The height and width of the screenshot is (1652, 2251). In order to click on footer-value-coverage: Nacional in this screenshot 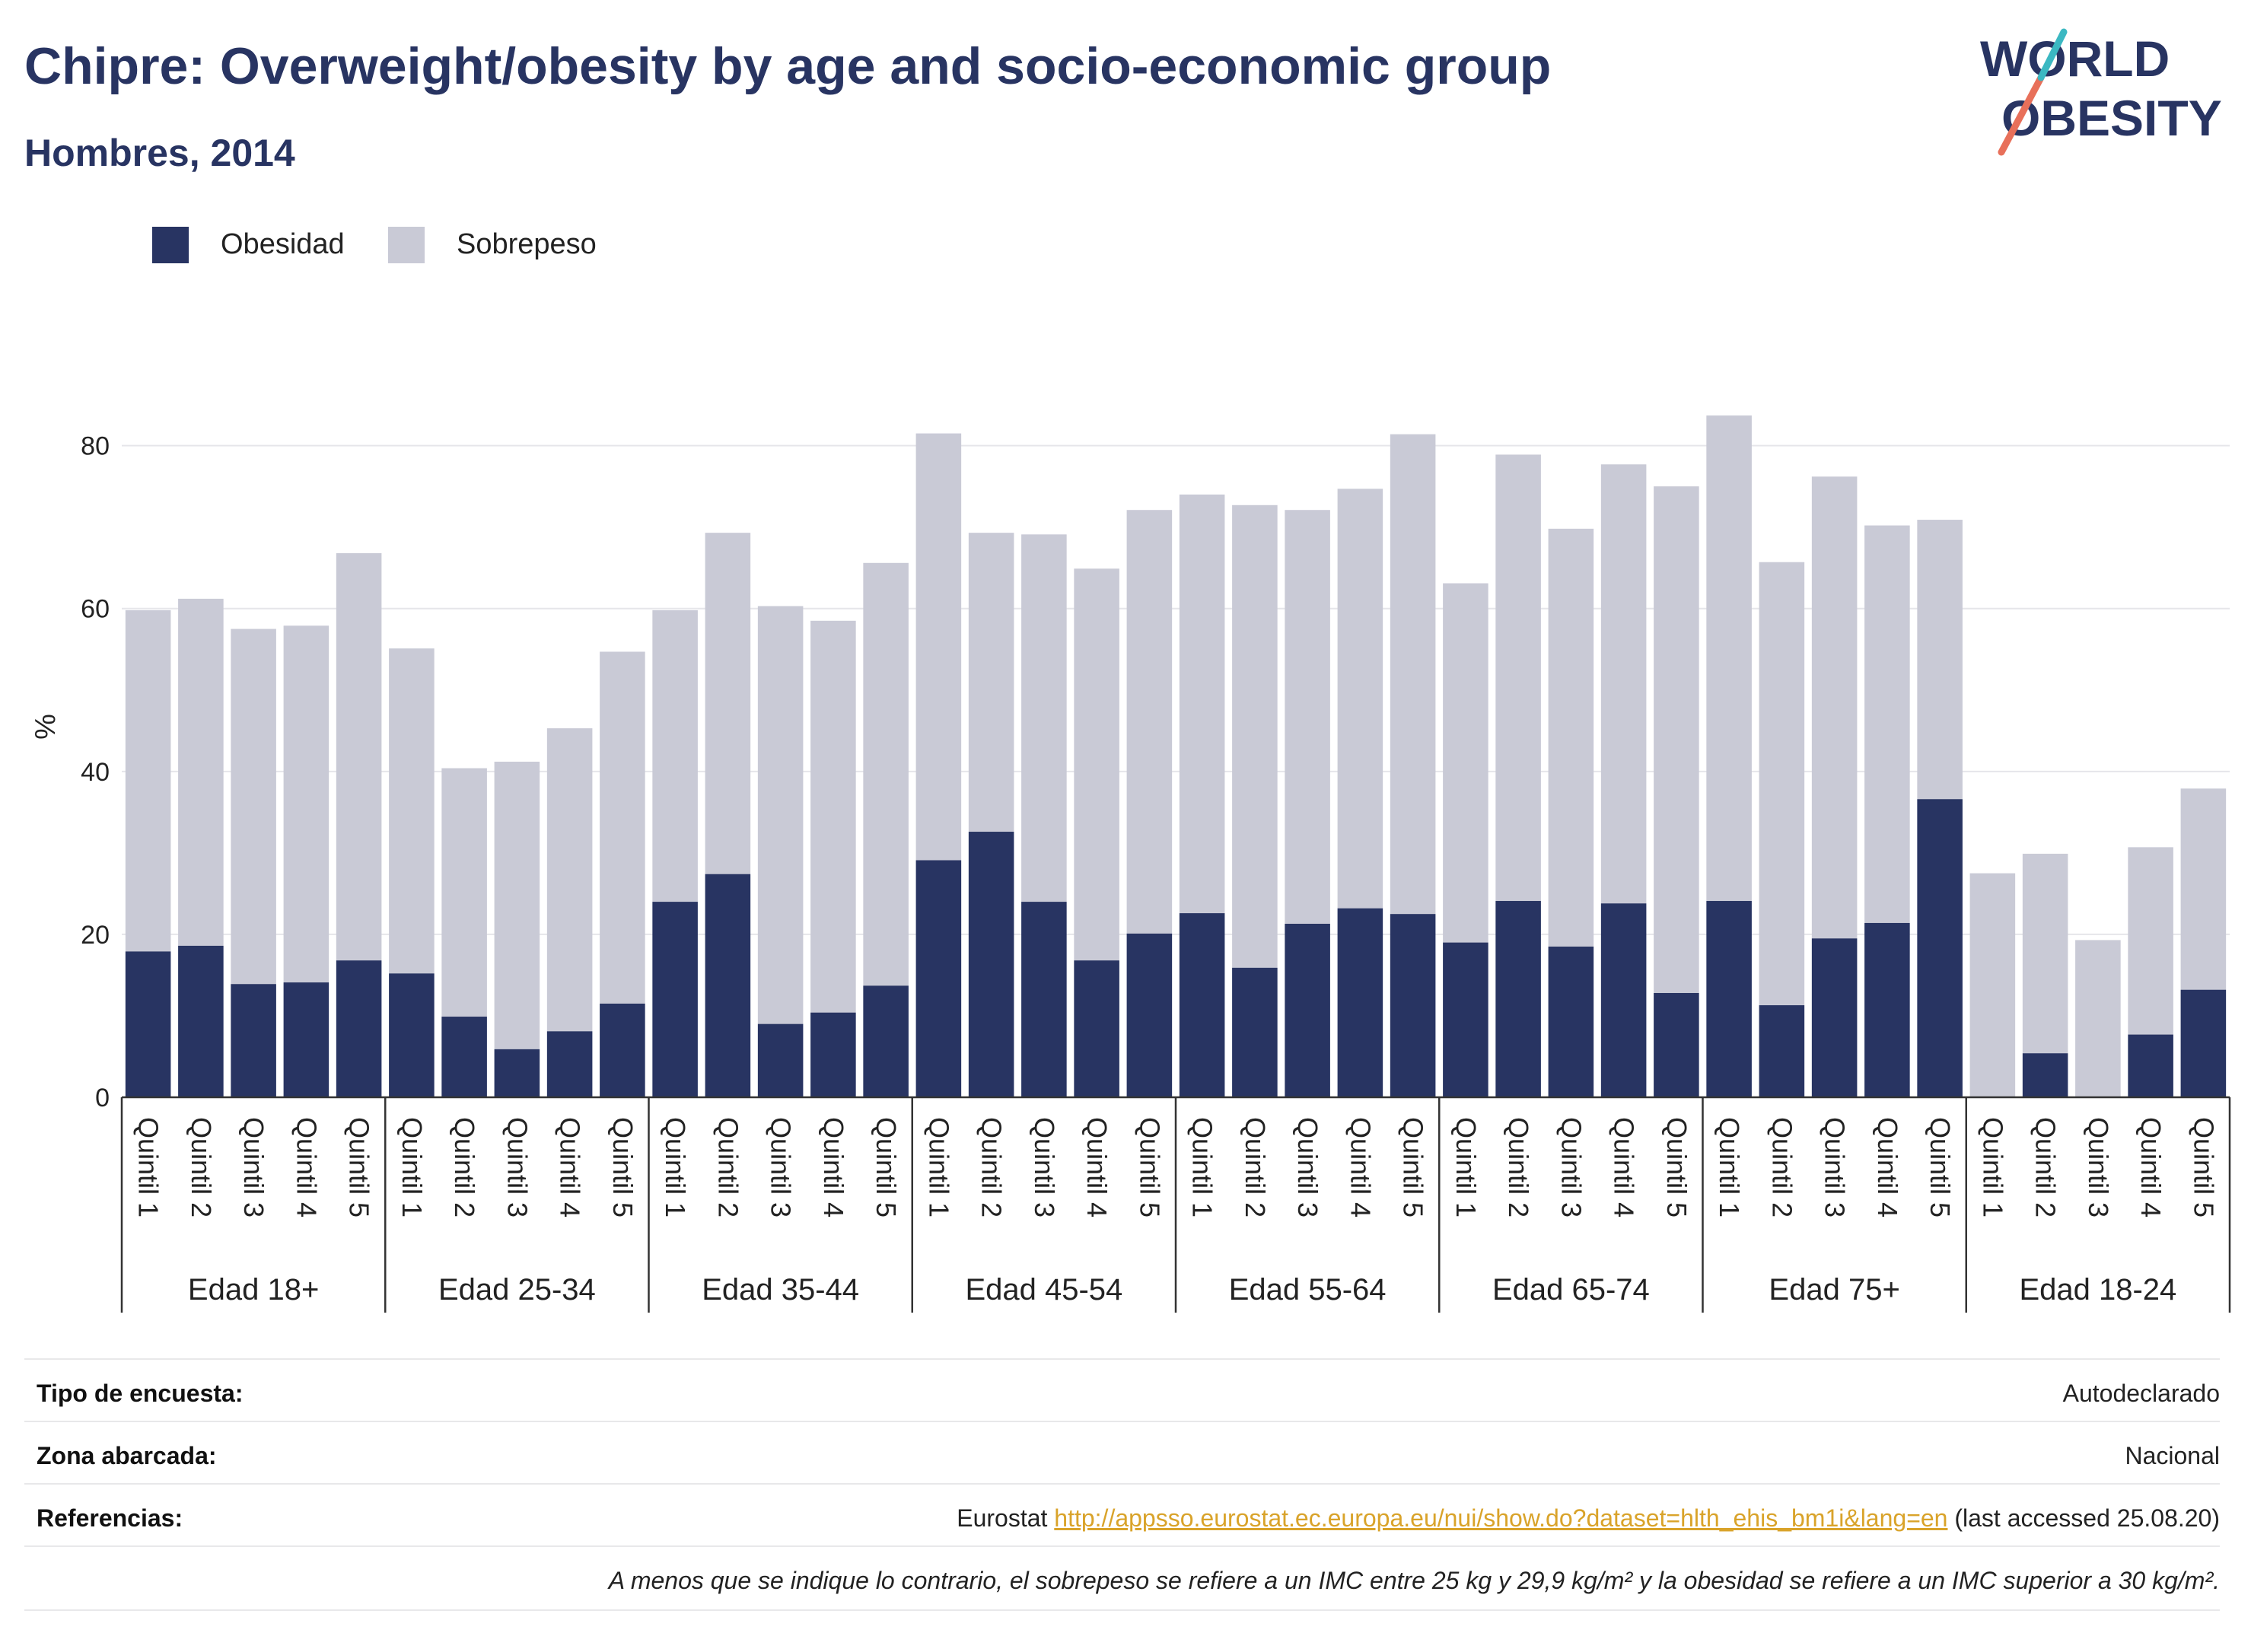, I will do `click(2172, 1455)`.